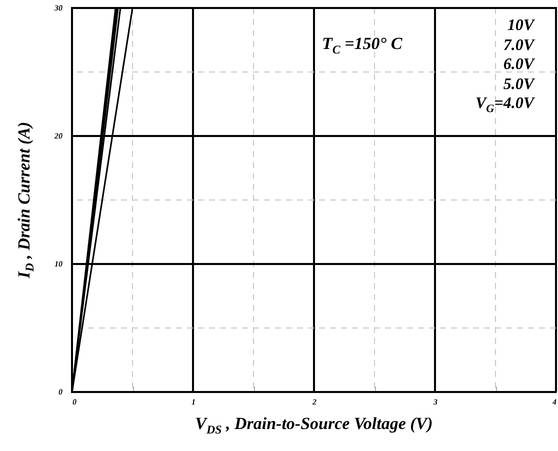 This screenshot has width=558, height=451. I want to click on x-tick-label: 0, so click(74, 402).